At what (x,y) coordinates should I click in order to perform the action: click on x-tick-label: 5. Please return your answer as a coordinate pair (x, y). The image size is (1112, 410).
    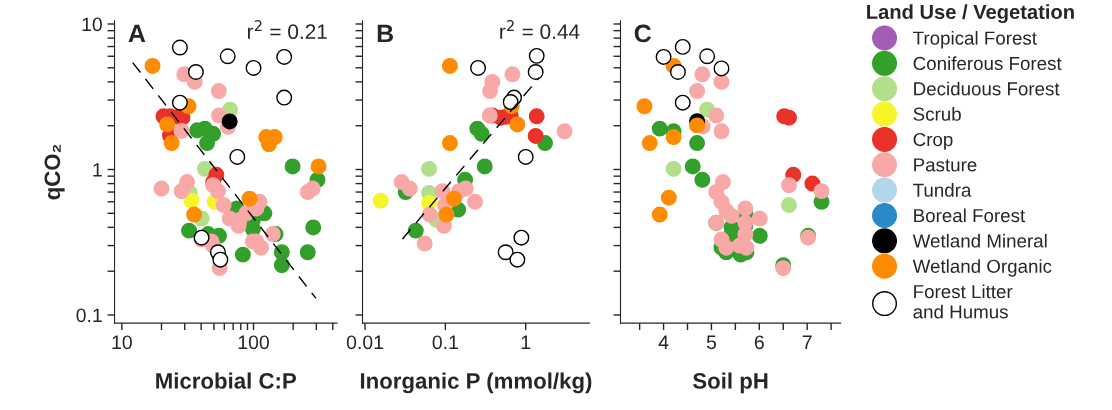
    Looking at the image, I should click on (711, 342).